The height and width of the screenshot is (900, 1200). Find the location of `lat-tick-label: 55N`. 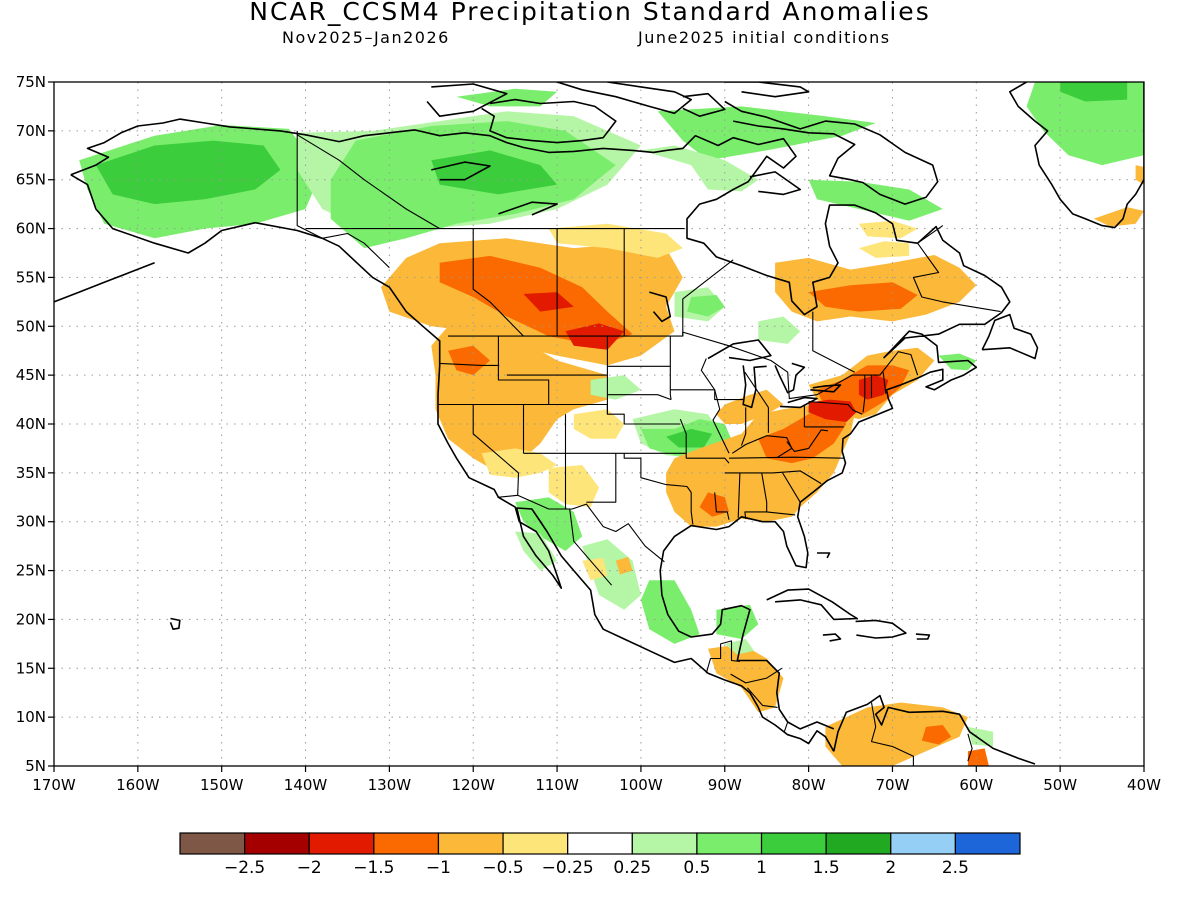

lat-tick-label: 55N is located at coordinates (31, 277).